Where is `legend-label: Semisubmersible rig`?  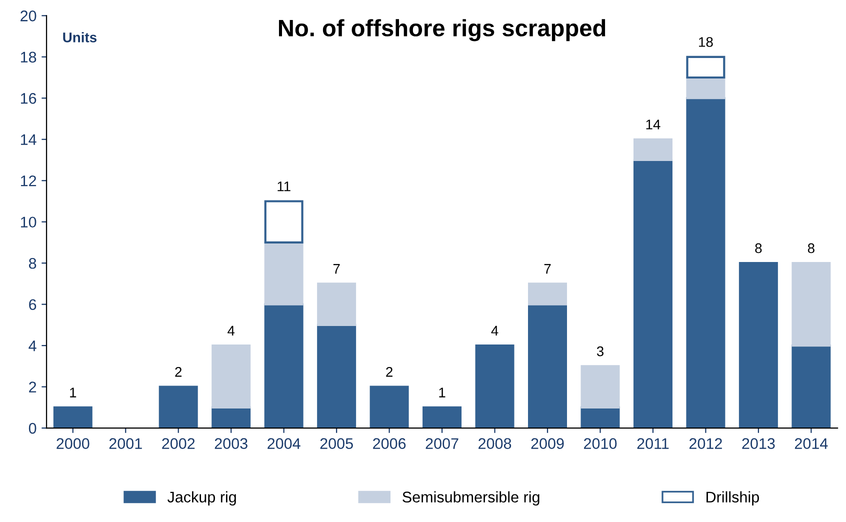
legend-label: Semisubmersible rig is located at coordinates (471, 498).